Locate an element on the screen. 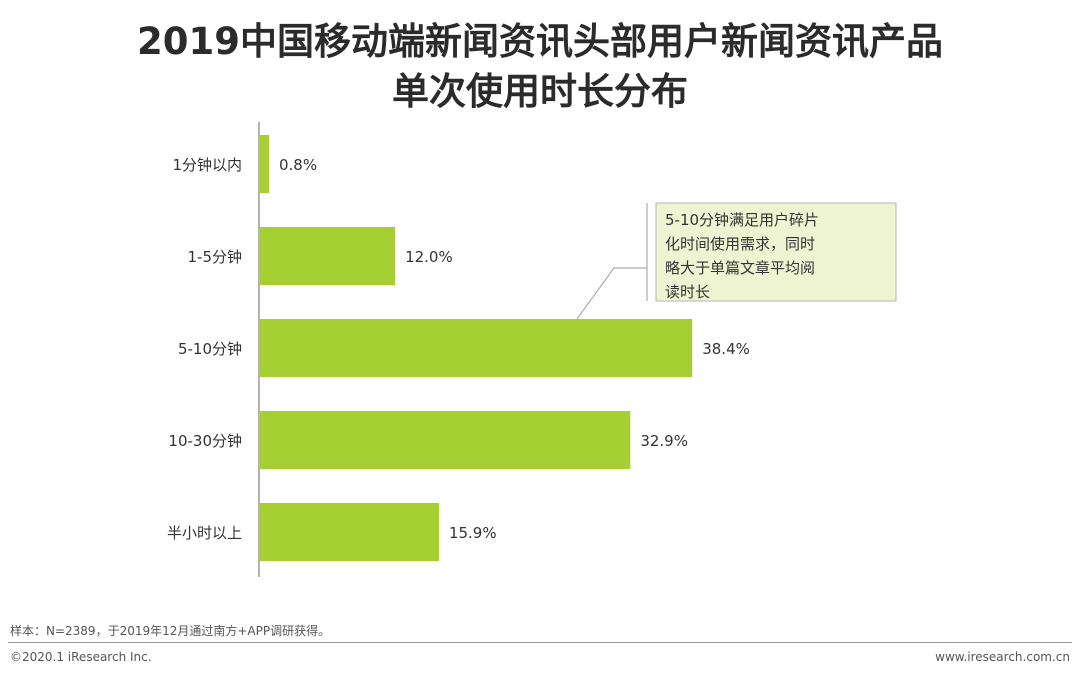 This screenshot has height=682, width=1080. value-label-4: 32.9% is located at coordinates (664, 441).